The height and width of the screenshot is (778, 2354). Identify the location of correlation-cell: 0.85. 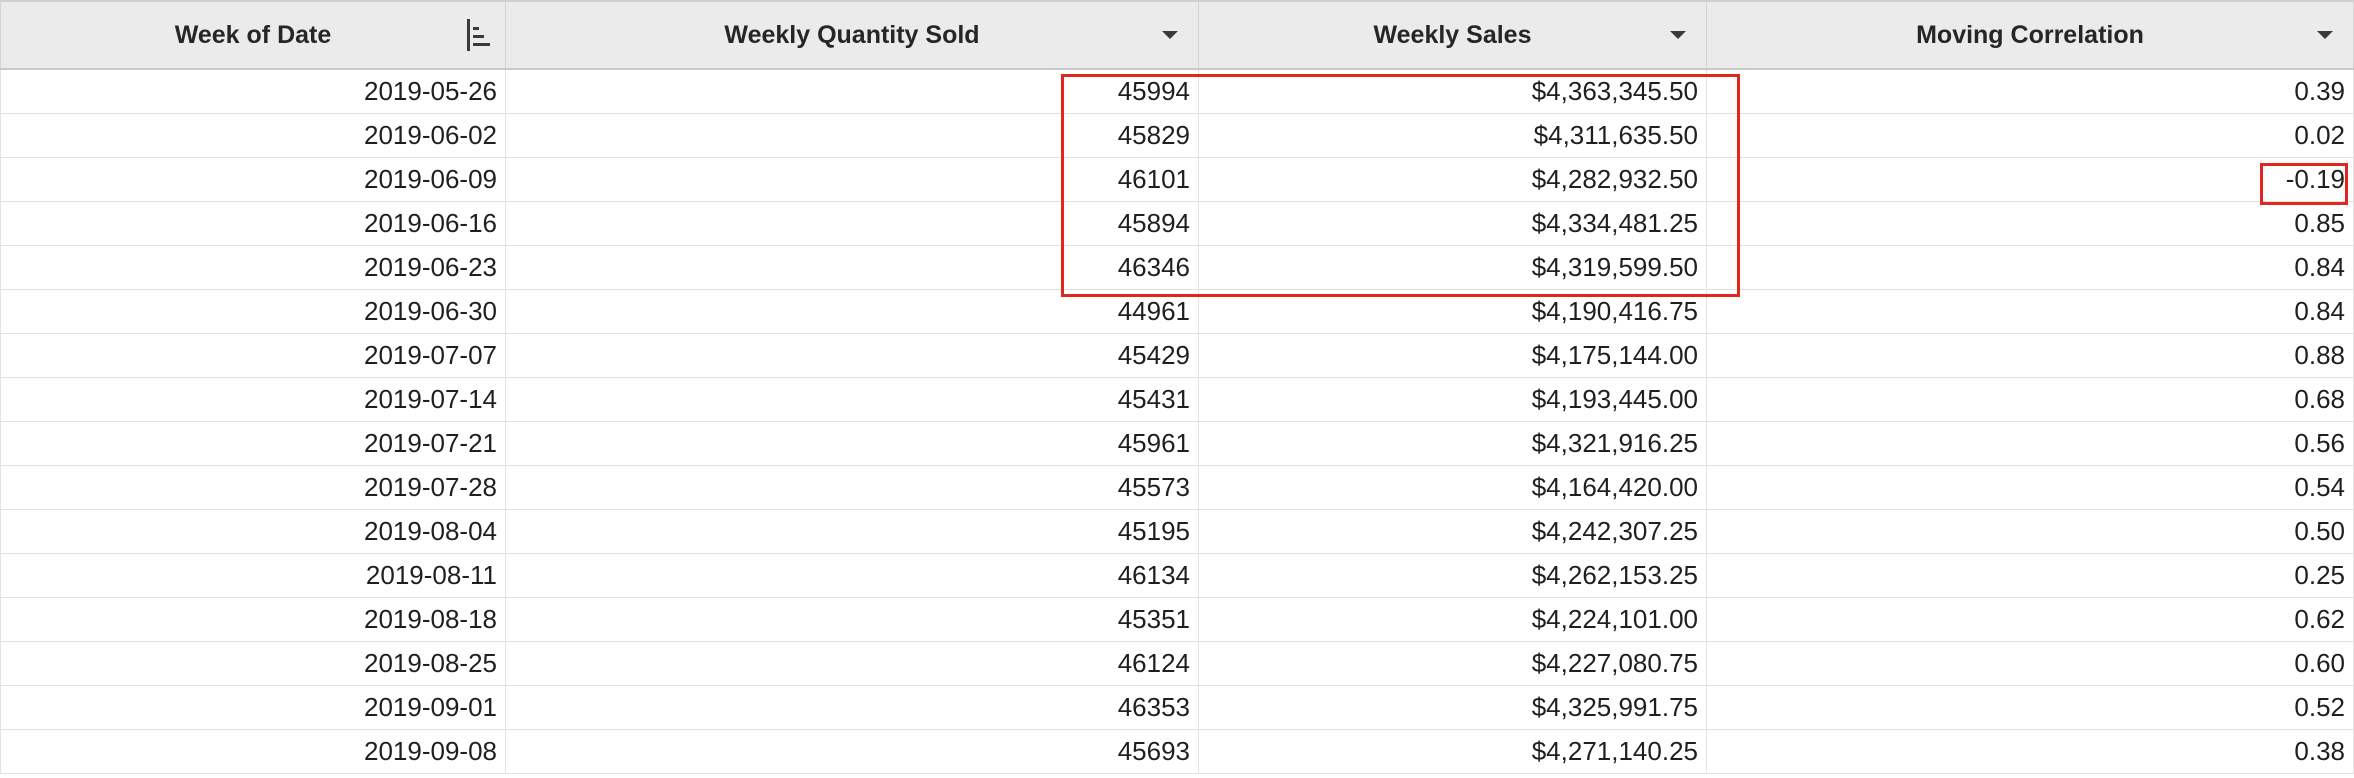
(2030, 223).